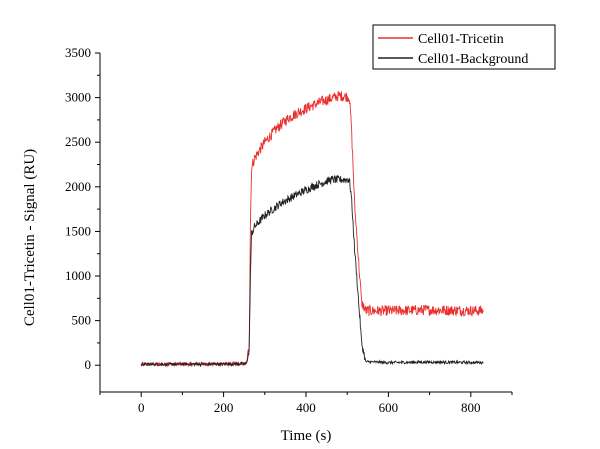  I want to click on y-tick-label: 500, so click(82, 320).